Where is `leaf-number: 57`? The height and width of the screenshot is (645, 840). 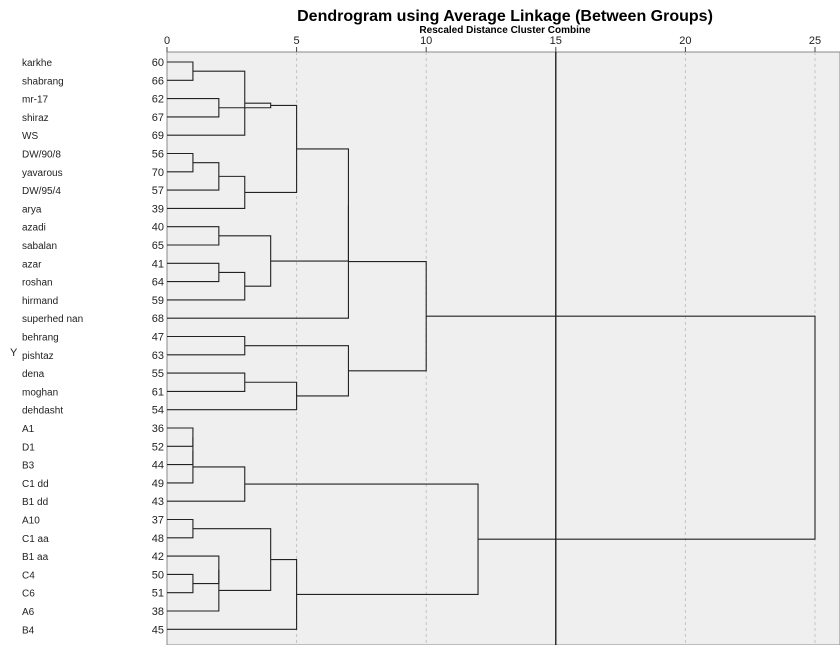
leaf-number: 57 is located at coordinates (158, 191).